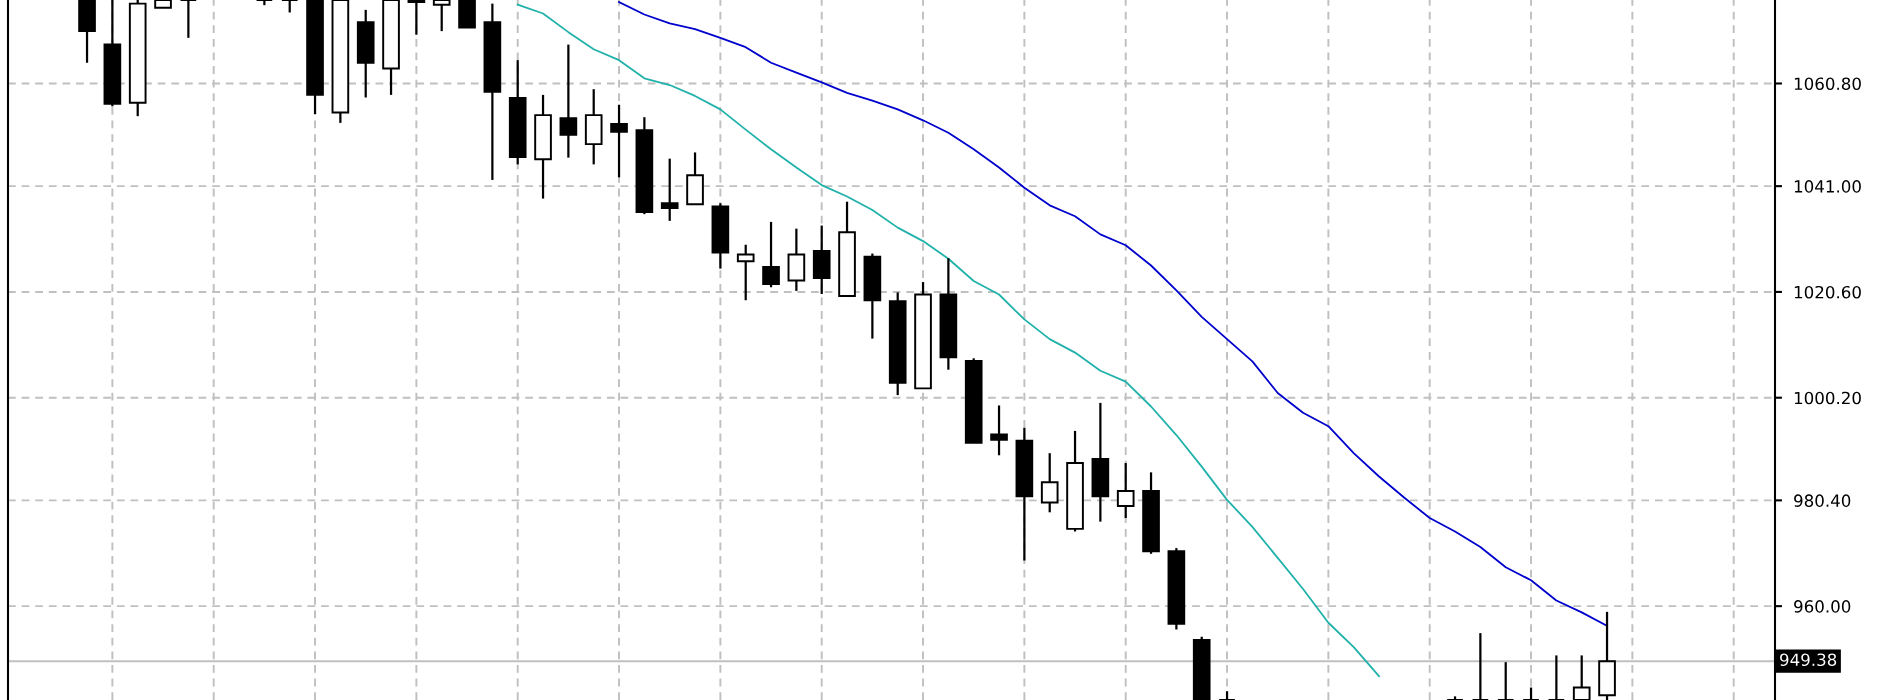 Image resolution: width=1900 pixels, height=700 pixels. Describe the element at coordinates (1827, 292) in the screenshot. I see `y-tick-label: 1020.60` at that location.